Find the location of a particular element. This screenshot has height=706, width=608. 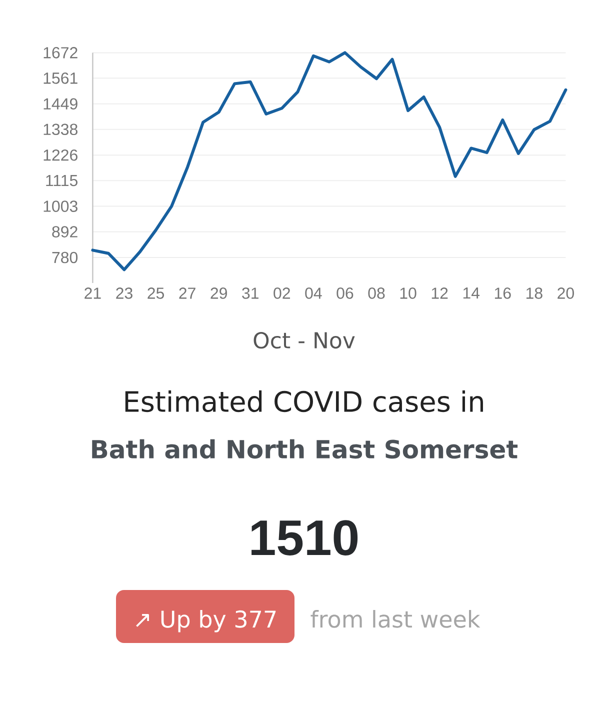

x-tick-label: 02 is located at coordinates (282, 293).